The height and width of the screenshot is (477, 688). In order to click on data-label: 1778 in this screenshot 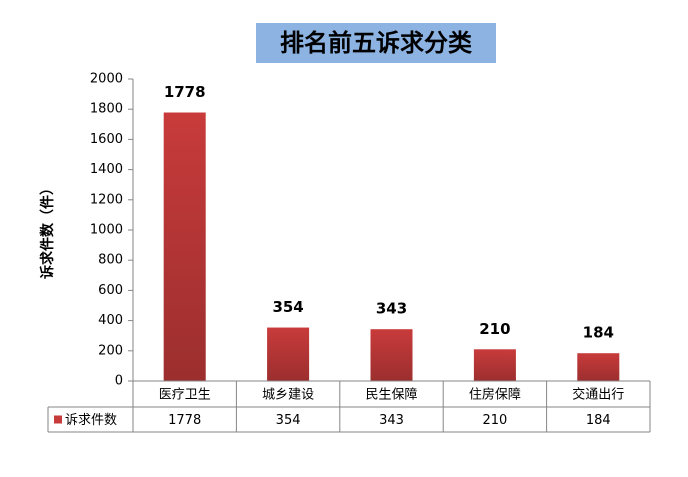, I will do `click(185, 92)`.